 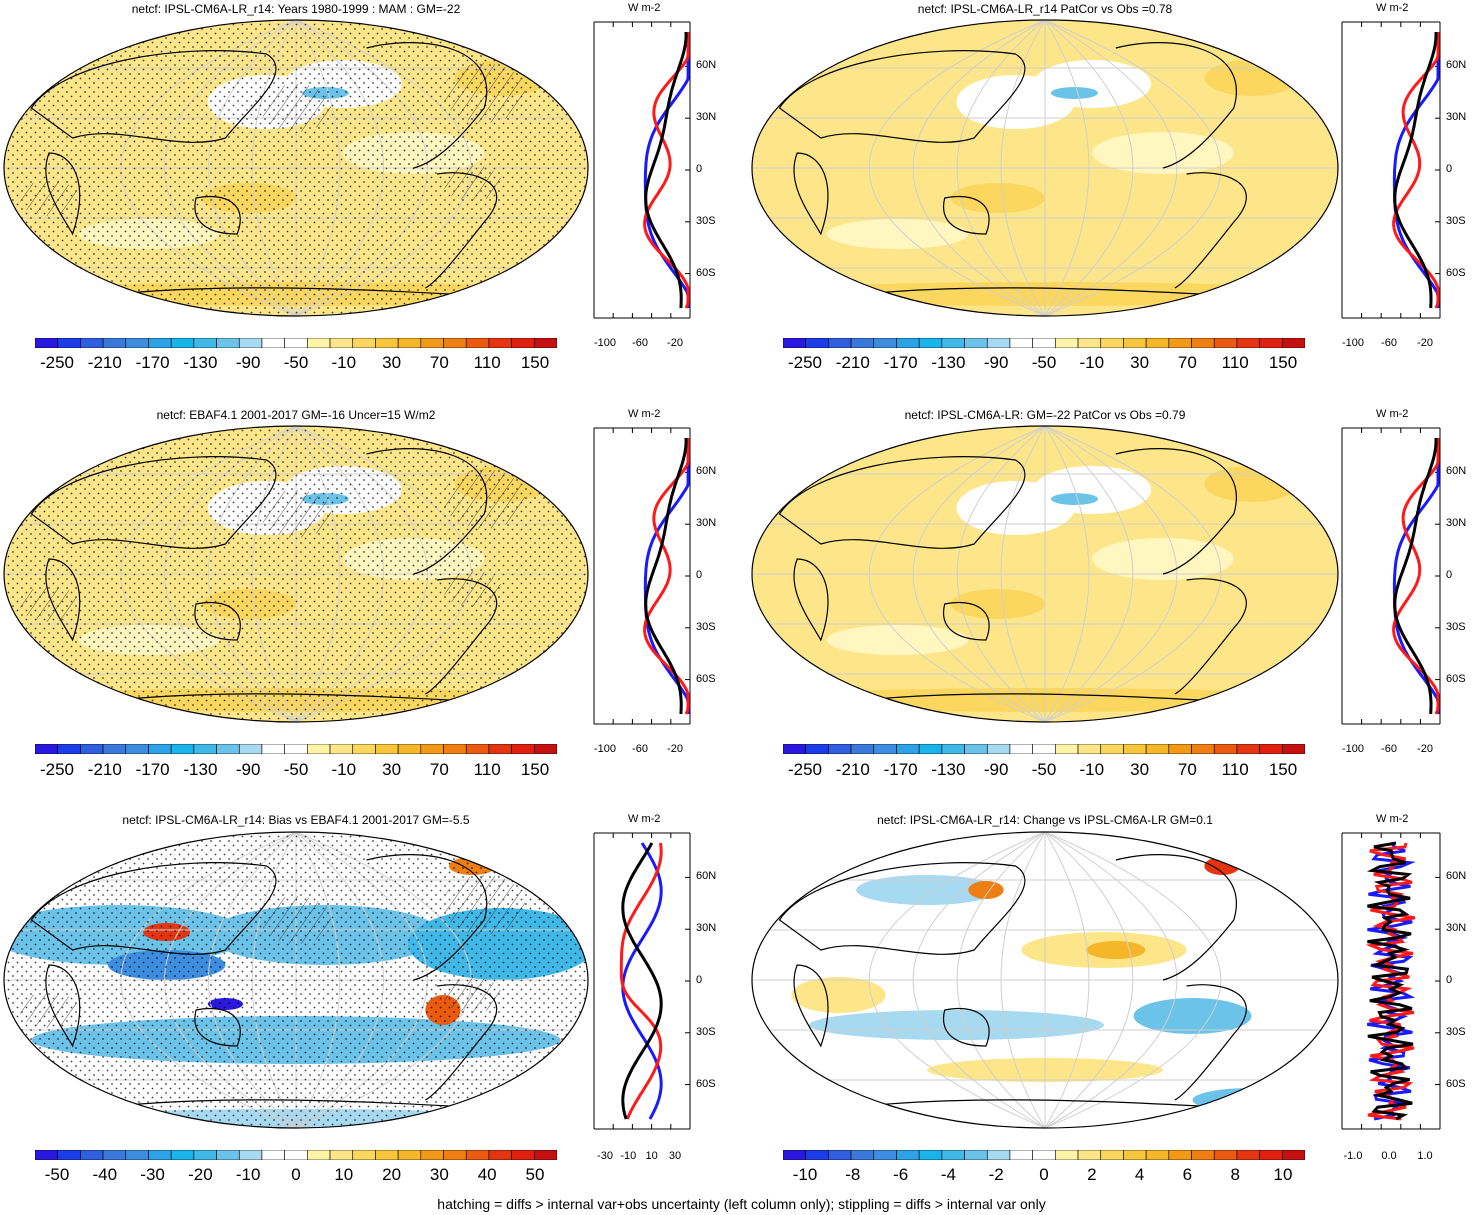 I want to click on profile-lat-label: 30N, so click(x=1456, y=523).